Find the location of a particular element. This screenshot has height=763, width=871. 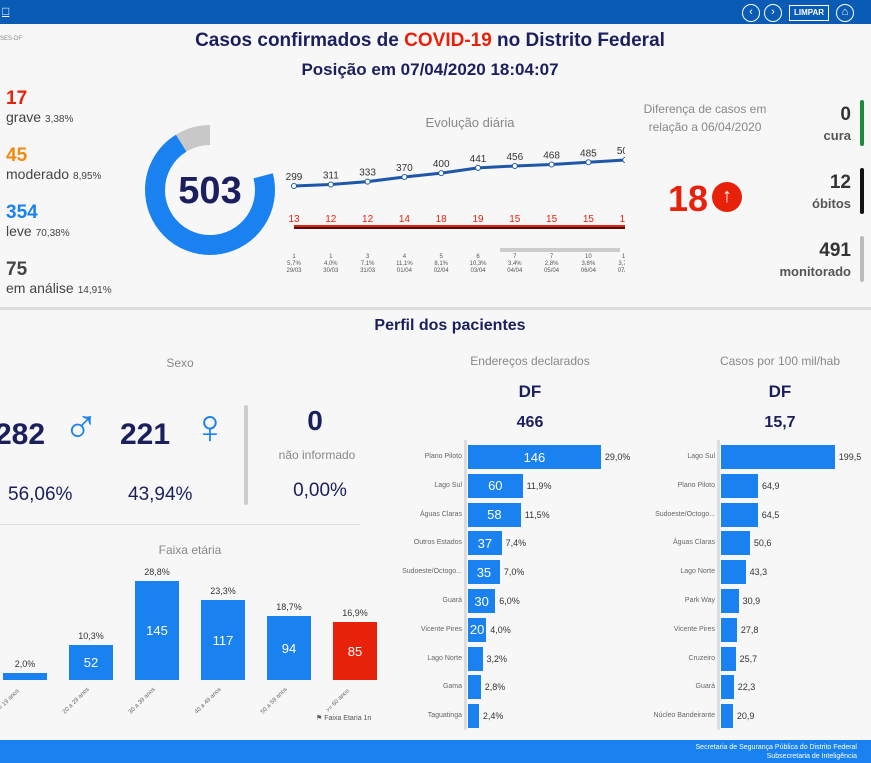

unknown-label: não informado is located at coordinates (317, 455).